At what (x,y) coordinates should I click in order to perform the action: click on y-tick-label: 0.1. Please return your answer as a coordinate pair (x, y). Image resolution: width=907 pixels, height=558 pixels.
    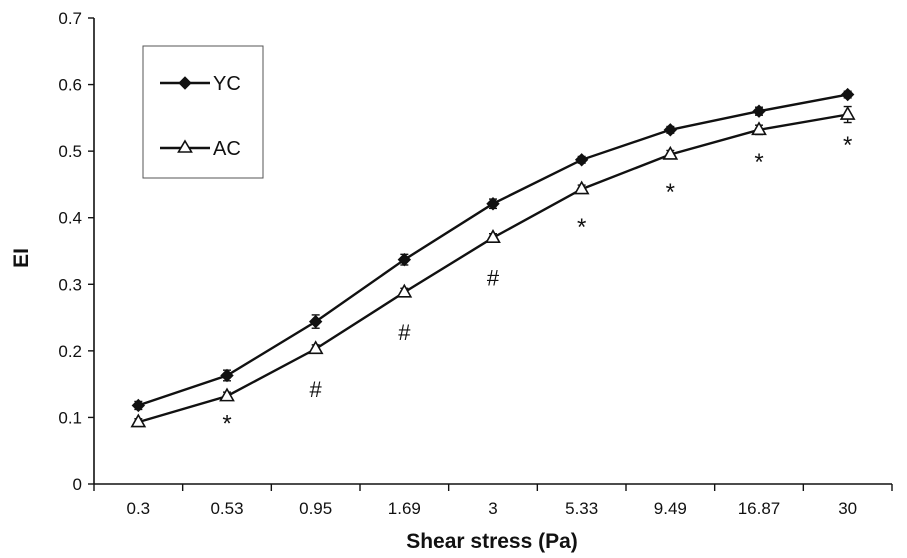
    Looking at the image, I should click on (70, 417).